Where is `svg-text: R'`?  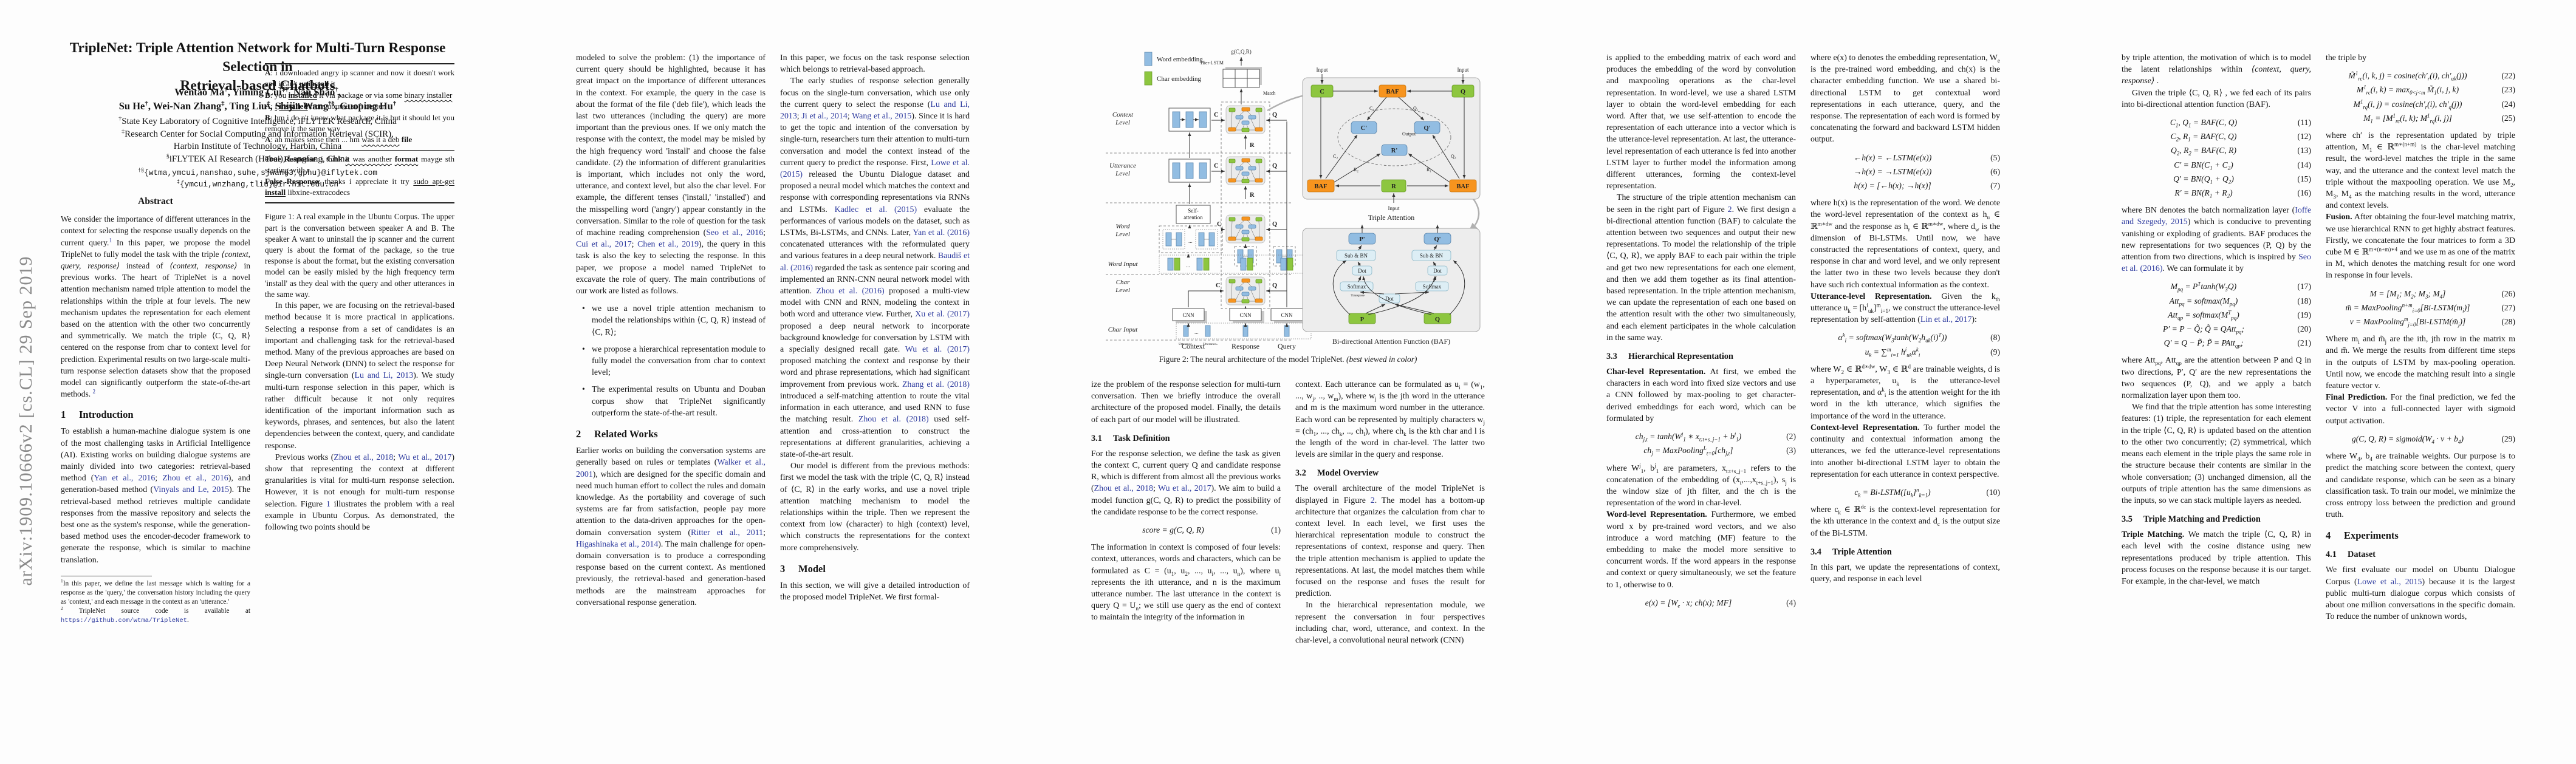
svg-text: R' is located at coordinates (1394, 151).